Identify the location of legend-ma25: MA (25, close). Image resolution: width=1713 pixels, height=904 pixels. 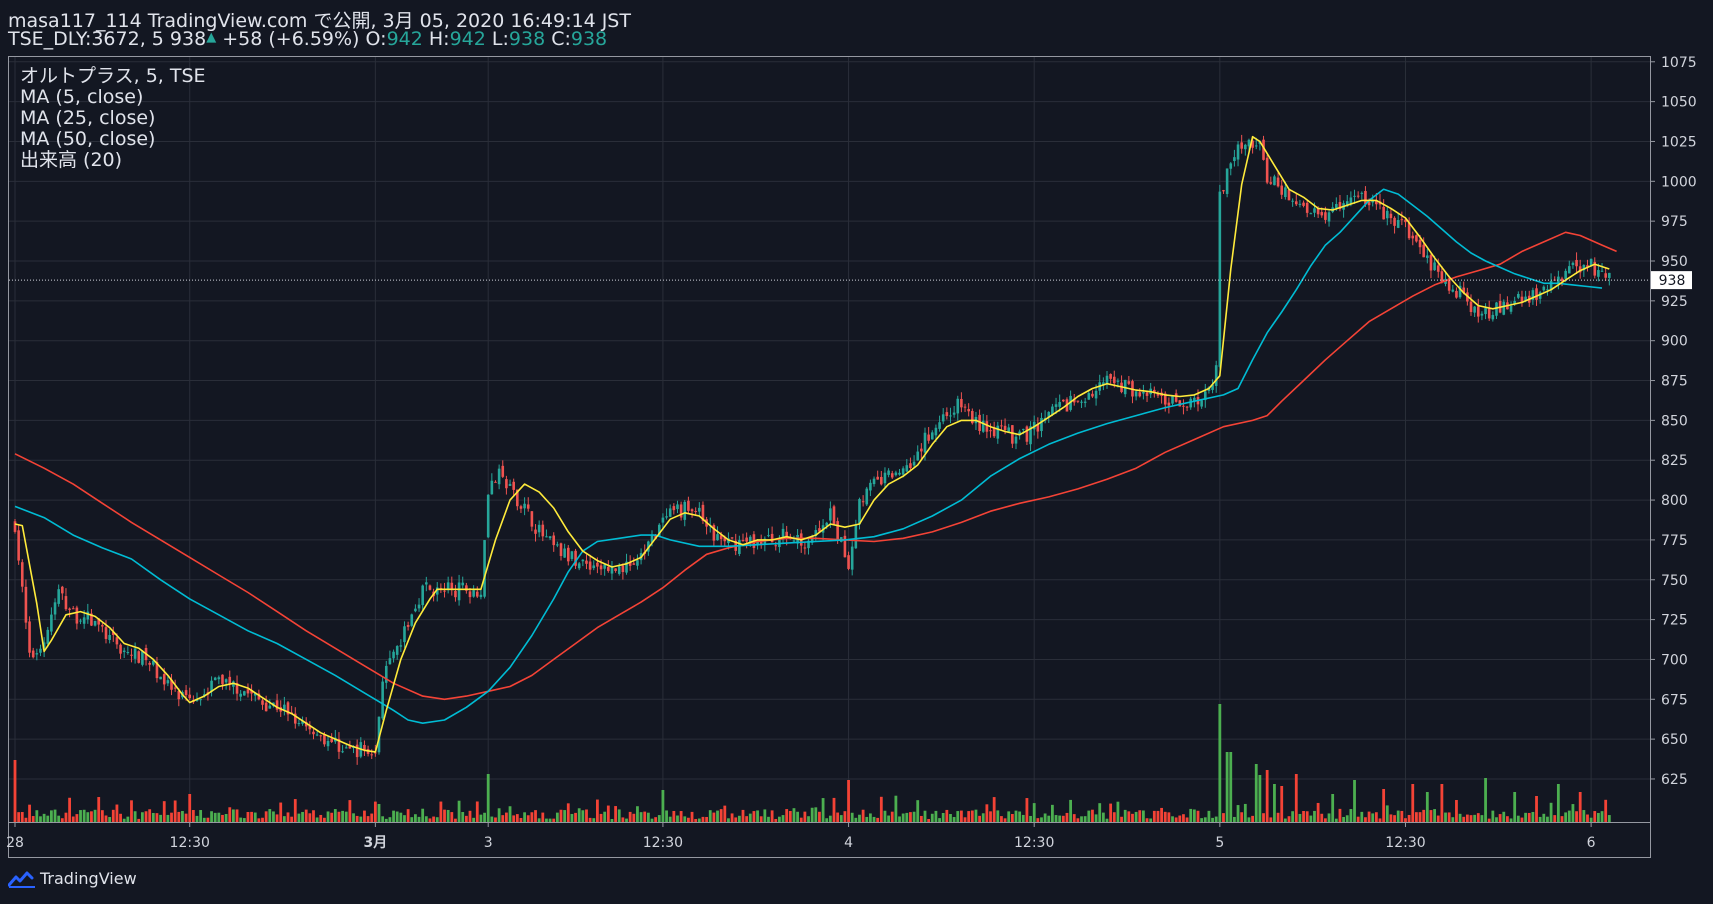
(88, 118).